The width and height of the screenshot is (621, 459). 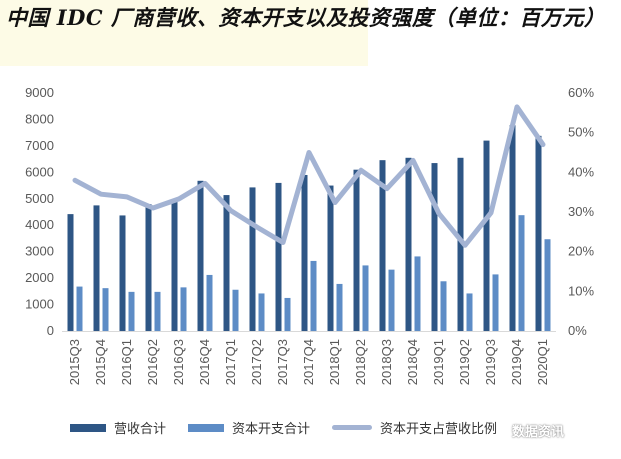 I want to click on x-tick-label: 2019Q1, so click(x=438, y=362).